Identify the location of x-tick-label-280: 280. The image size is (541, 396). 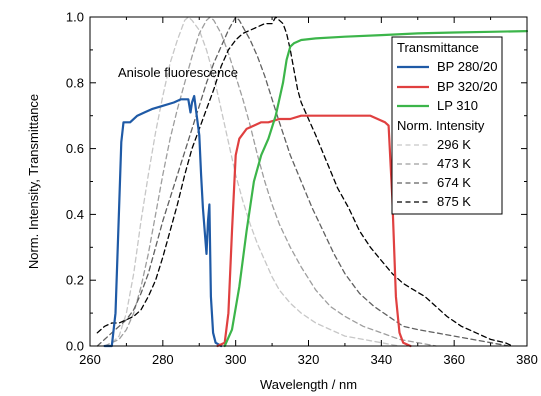
(163, 359).